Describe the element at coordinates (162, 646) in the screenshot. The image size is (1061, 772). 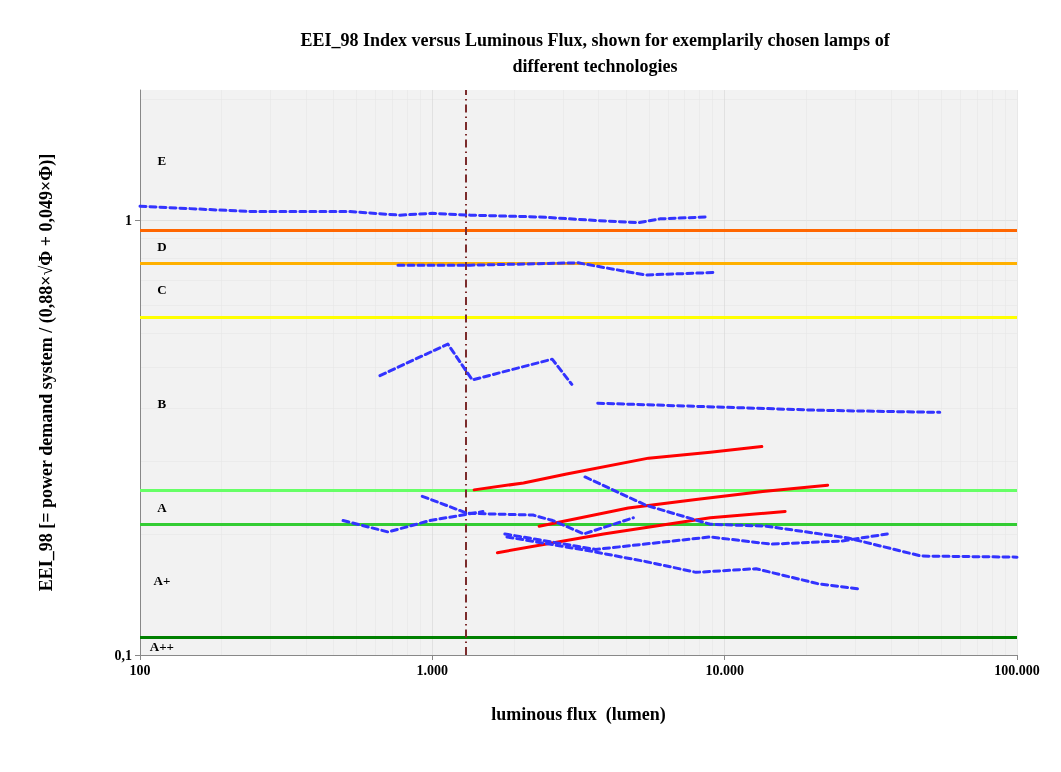
I see `annotation: A++` at that location.